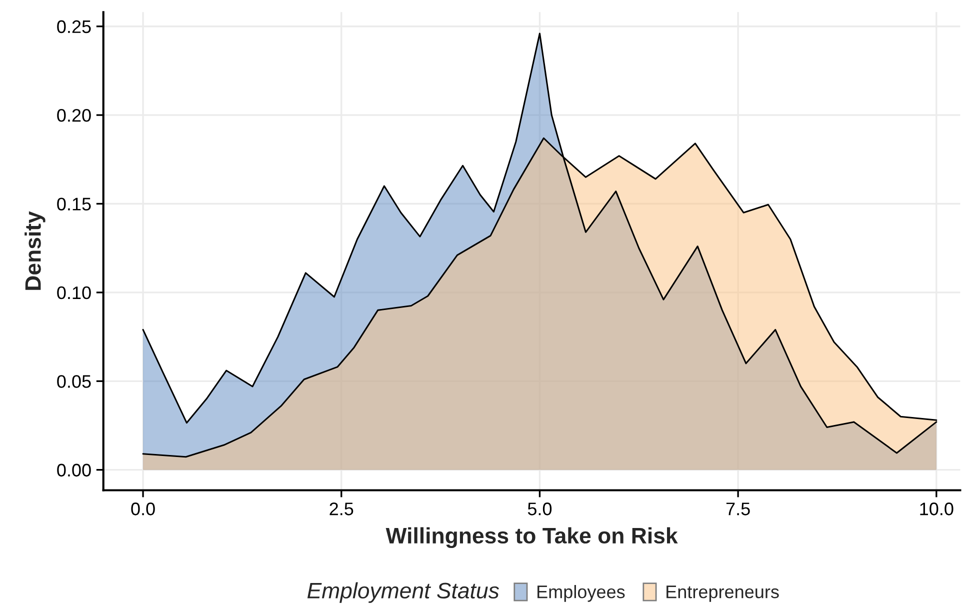 The width and height of the screenshot is (966, 609). What do you see at coordinates (403, 592) in the screenshot?
I see `legend-title: Employment Status` at bounding box center [403, 592].